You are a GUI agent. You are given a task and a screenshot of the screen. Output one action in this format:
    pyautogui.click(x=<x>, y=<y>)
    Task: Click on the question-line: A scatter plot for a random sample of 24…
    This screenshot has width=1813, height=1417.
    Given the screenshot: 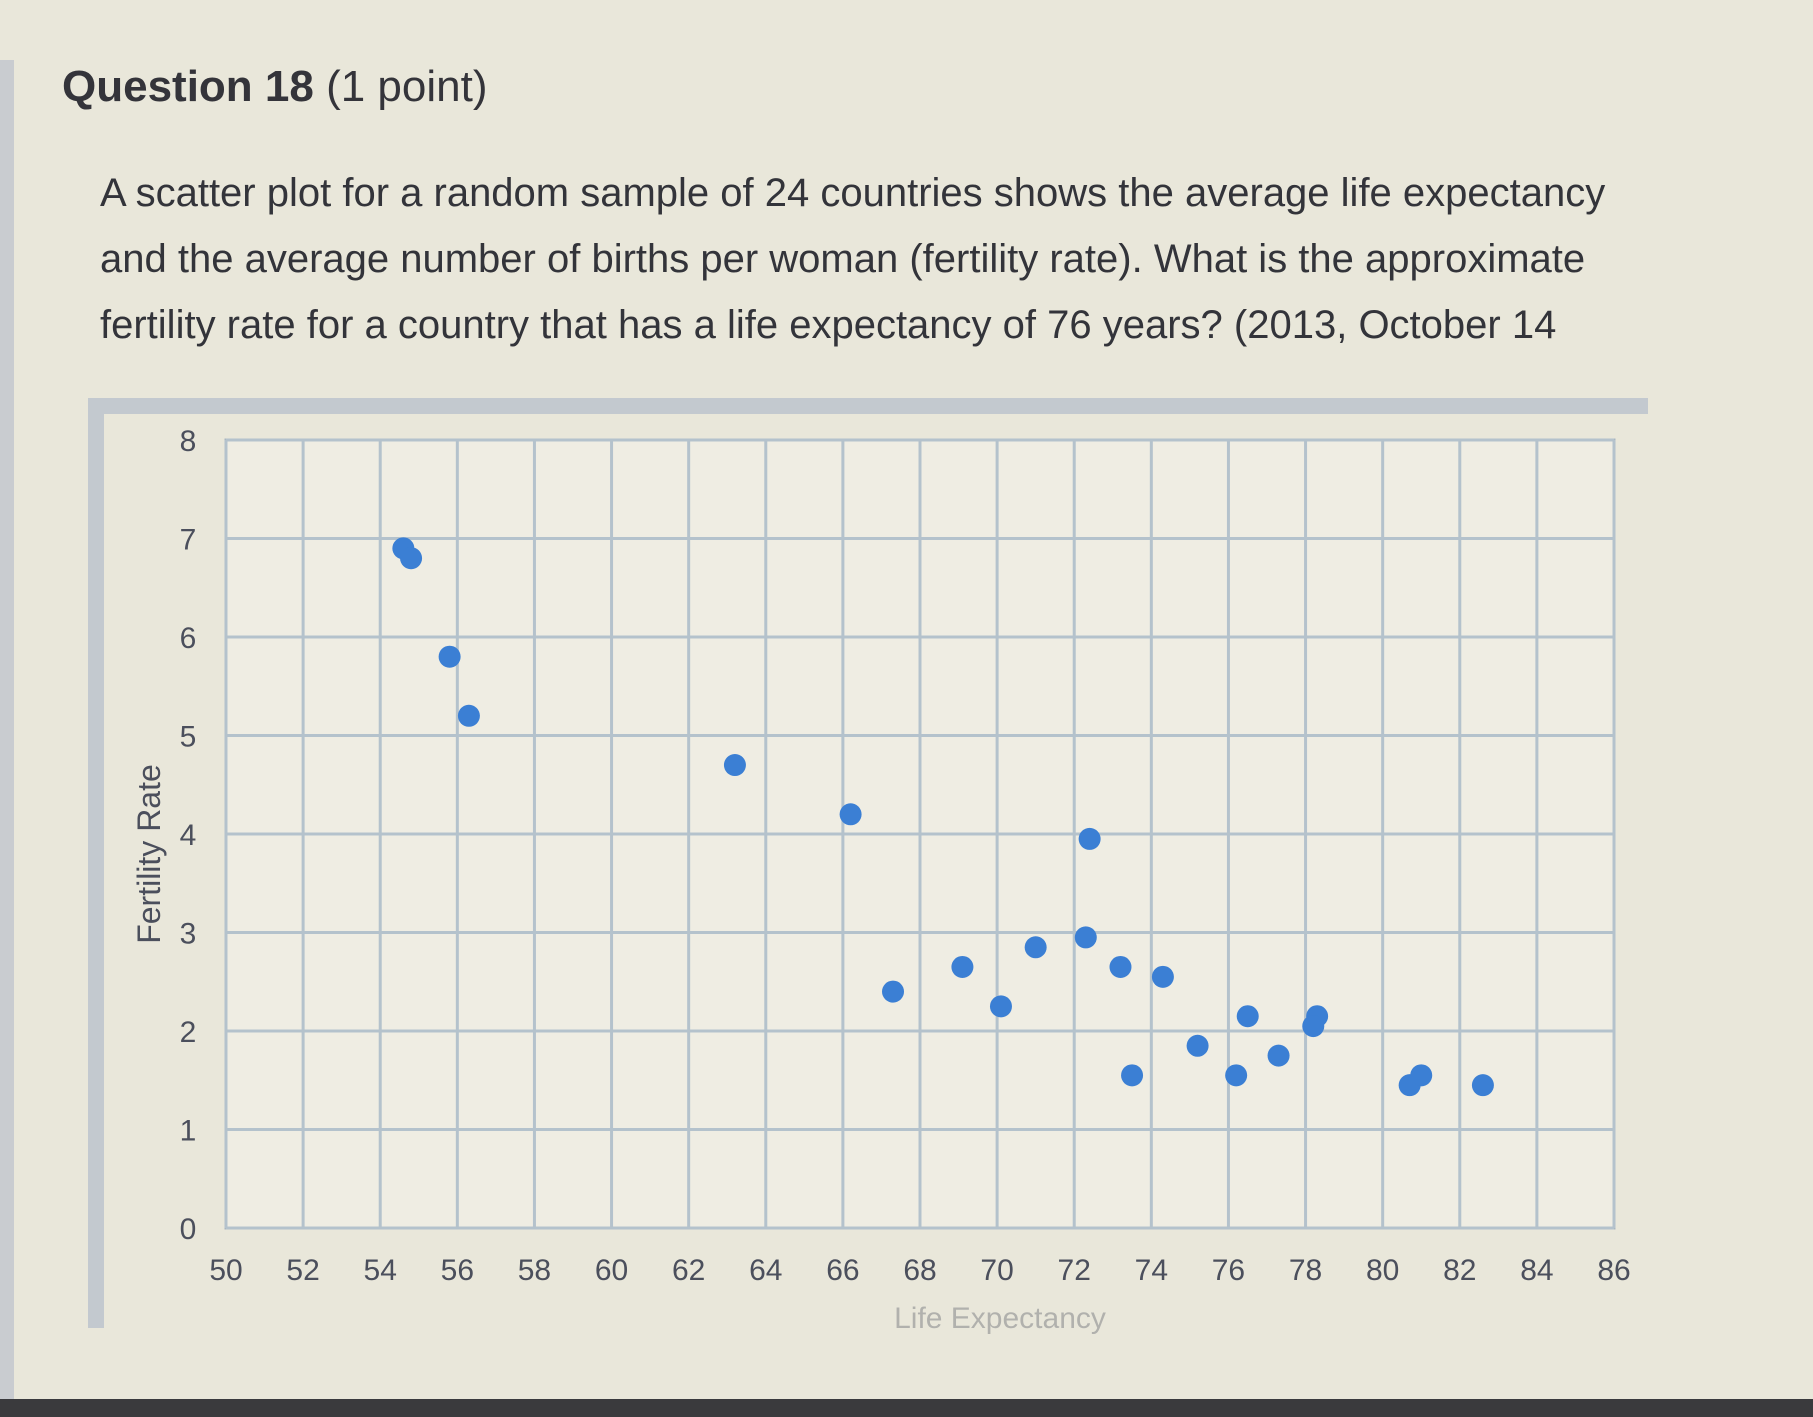 What is the action you would take?
    pyautogui.click(x=853, y=193)
    